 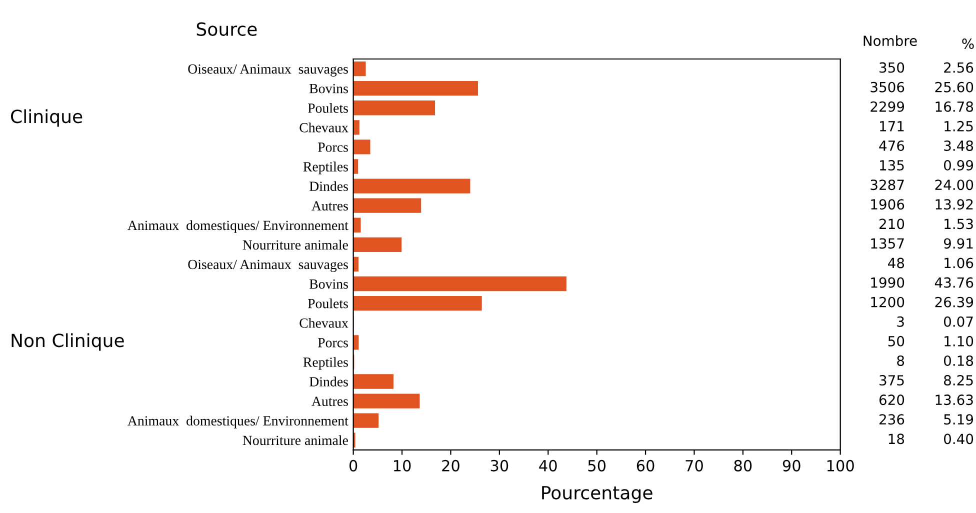 What do you see at coordinates (892, 126) in the screenshot?
I see `text: 171` at bounding box center [892, 126].